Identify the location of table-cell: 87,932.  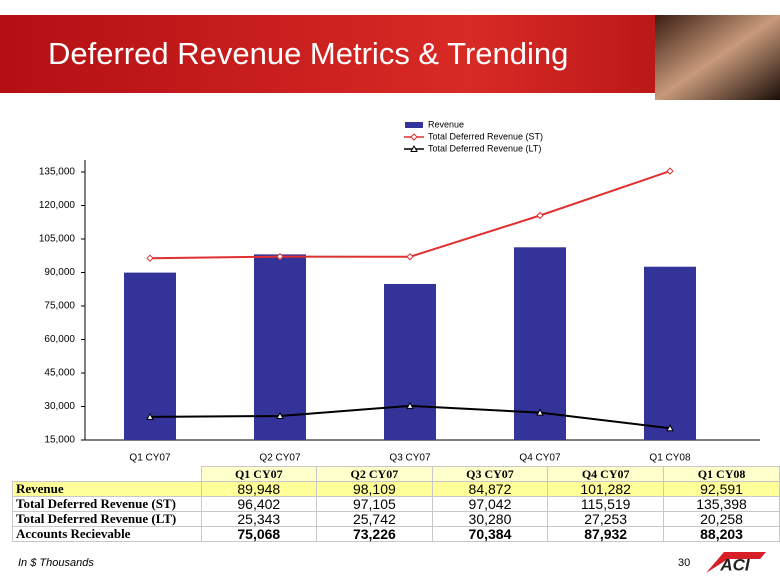
(606, 534).